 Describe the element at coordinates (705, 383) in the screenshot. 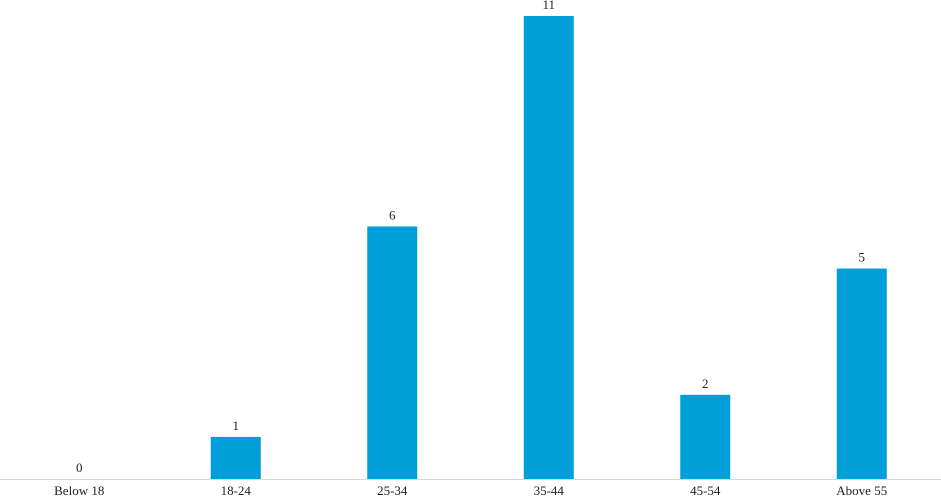

I see `data-label: 2` at that location.